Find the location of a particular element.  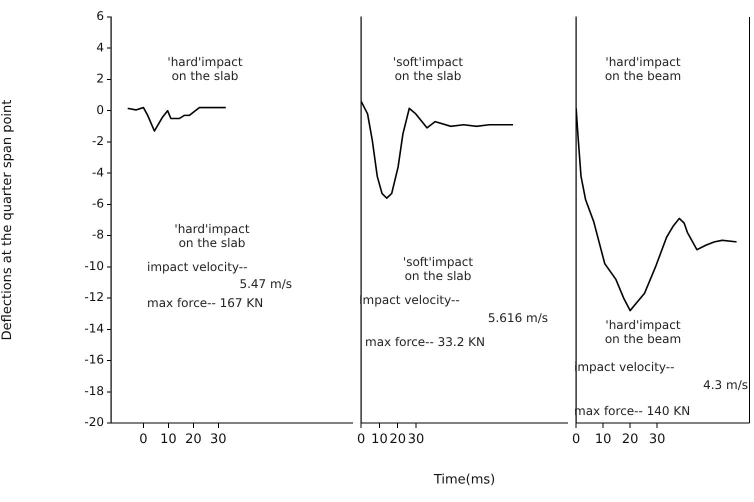

annotation: 5.47 m/s is located at coordinates (265, 284).